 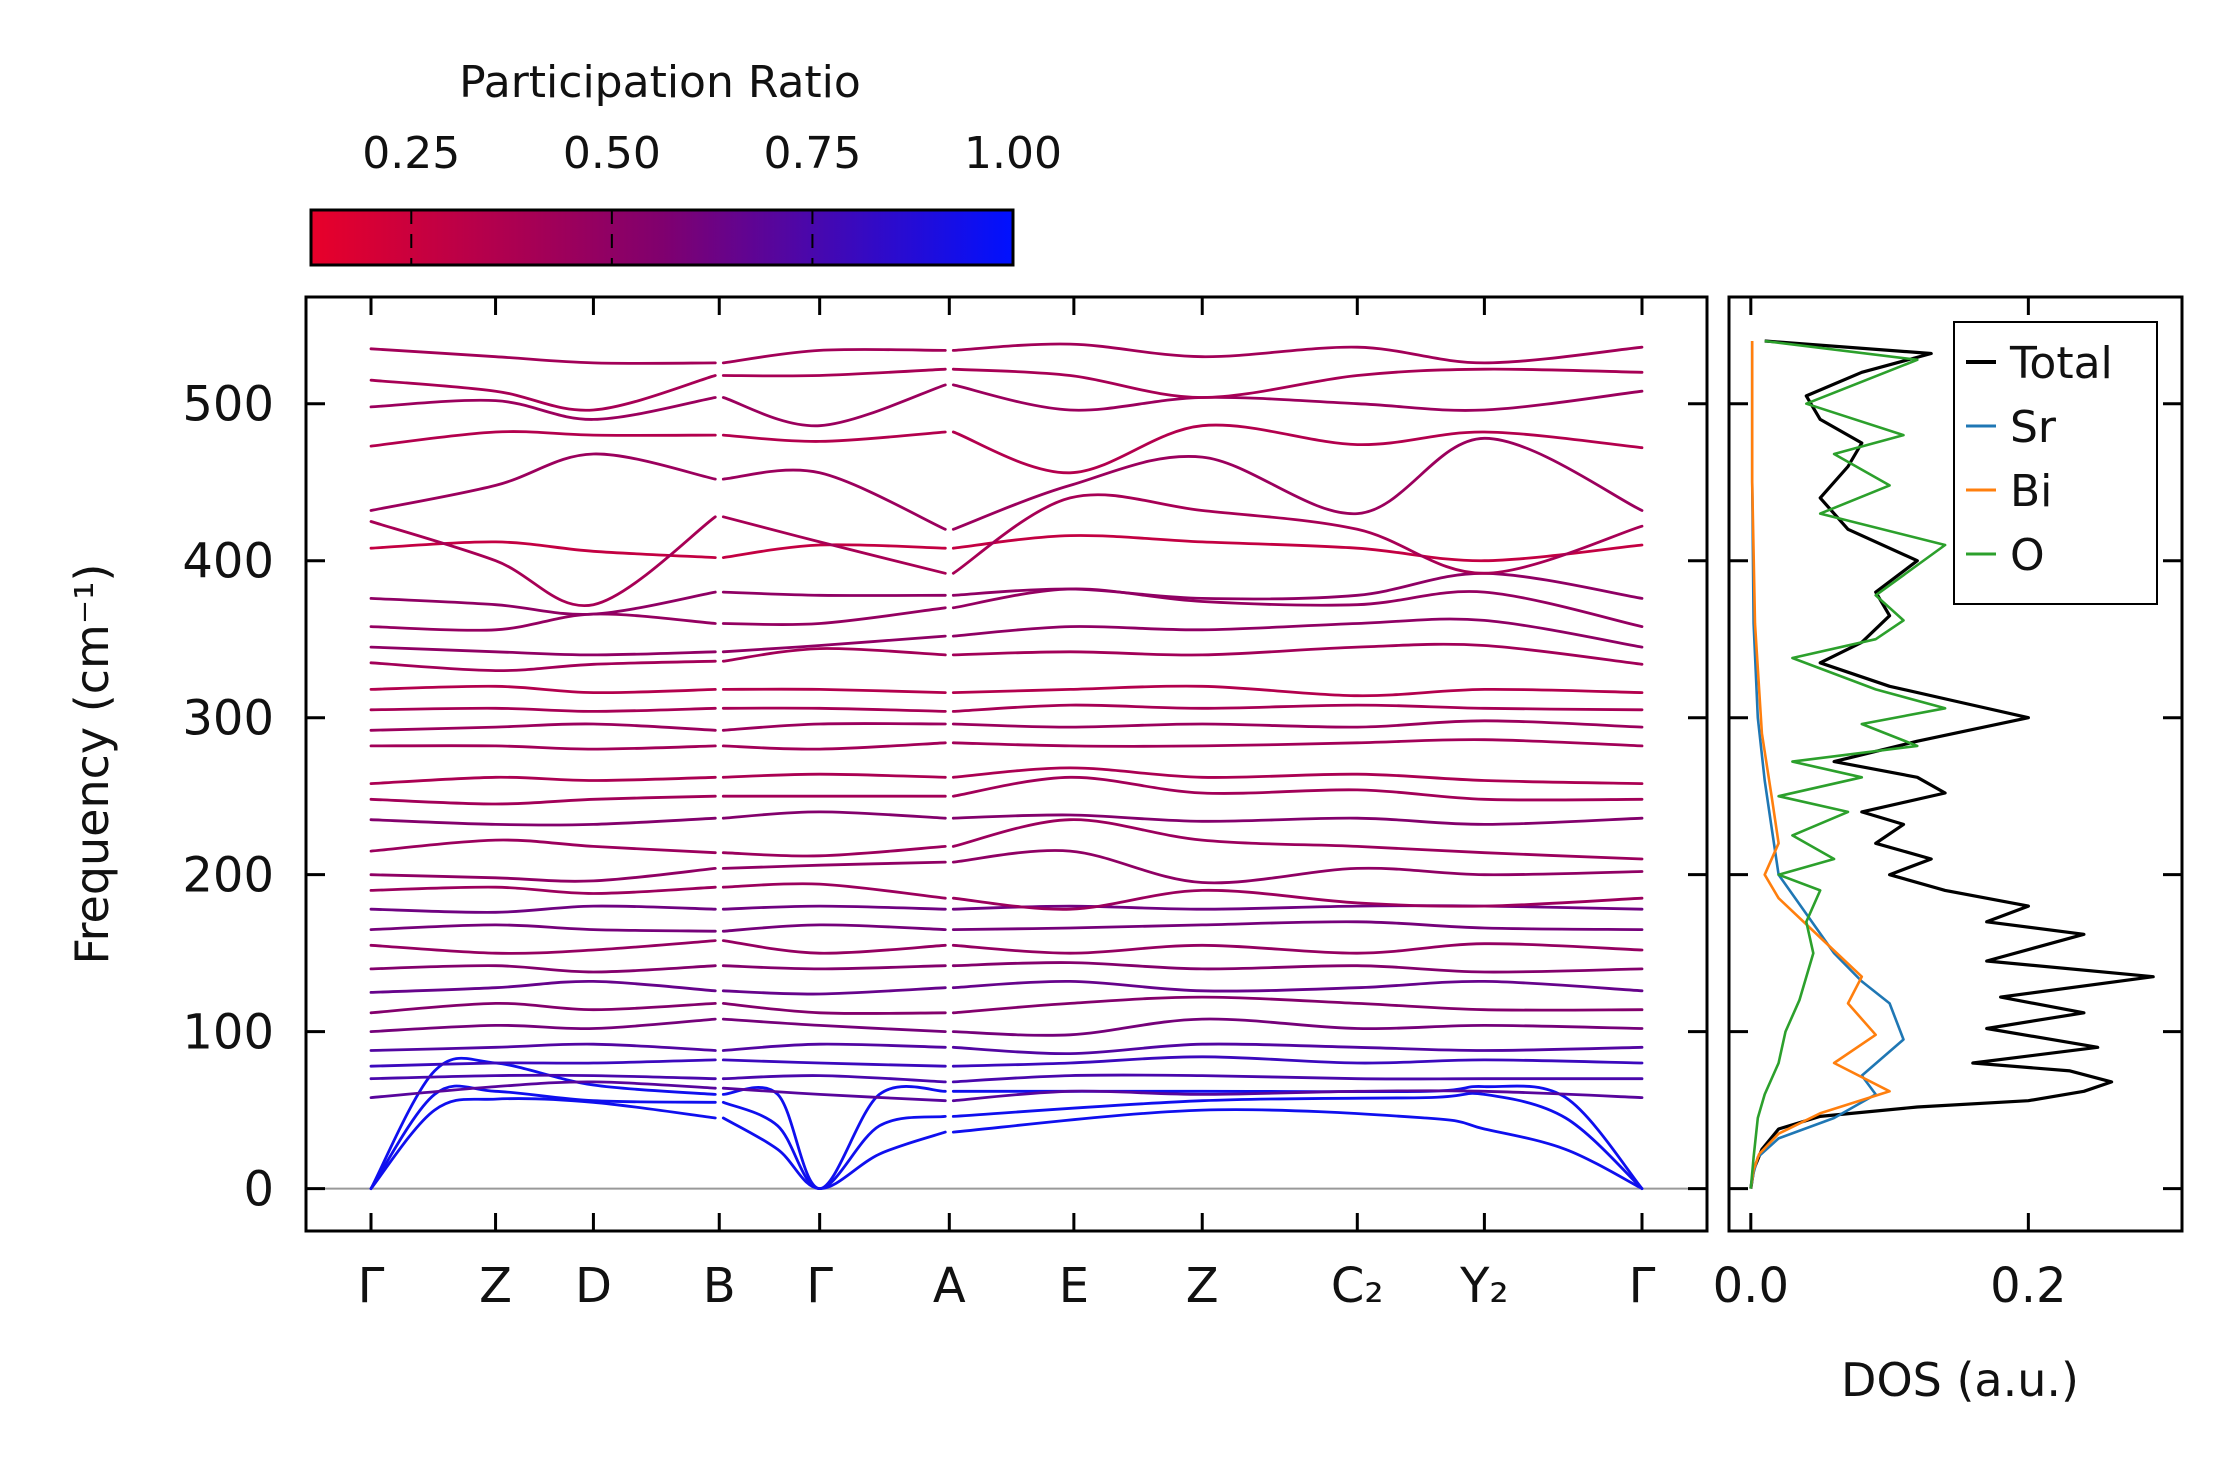 I want to click on dos-curve-sr, so click(x=1827, y=765).